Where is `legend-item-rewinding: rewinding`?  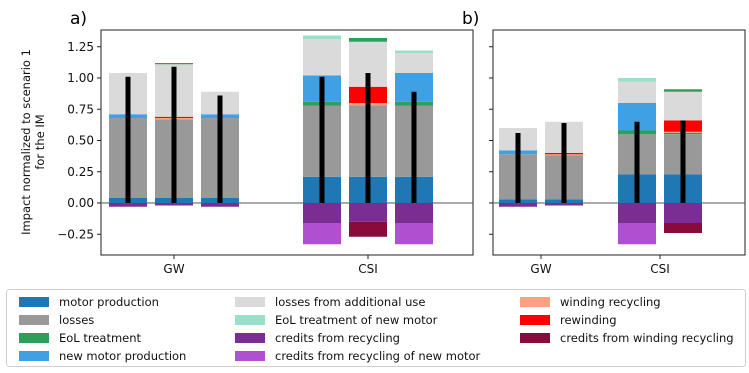 legend-item-rewinding: rewinding is located at coordinates (568, 320).